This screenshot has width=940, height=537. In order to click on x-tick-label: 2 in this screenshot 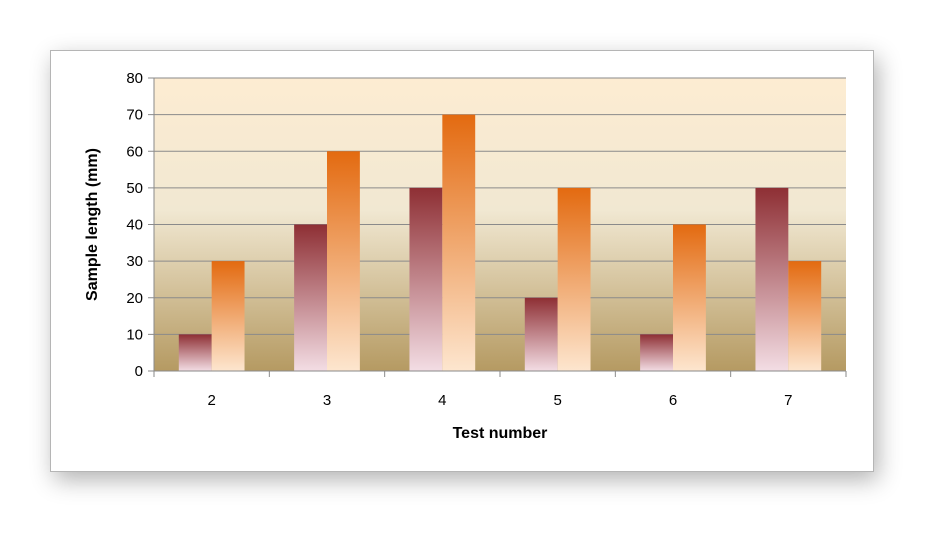, I will do `click(211, 400)`.